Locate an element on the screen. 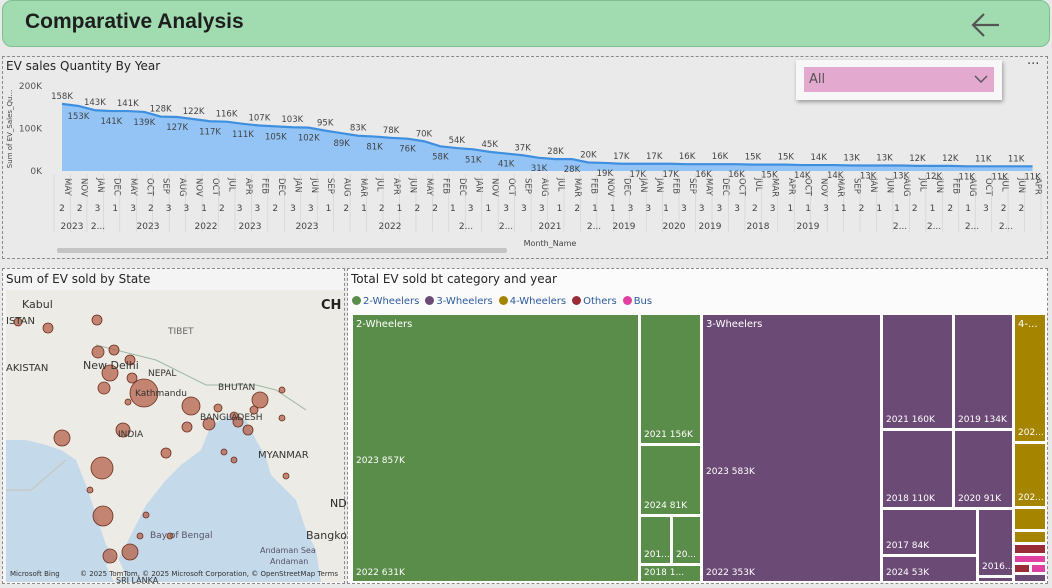 Image resolution: width=1052 pixels, height=588 pixels. legend-item: Others is located at coordinates (594, 301).